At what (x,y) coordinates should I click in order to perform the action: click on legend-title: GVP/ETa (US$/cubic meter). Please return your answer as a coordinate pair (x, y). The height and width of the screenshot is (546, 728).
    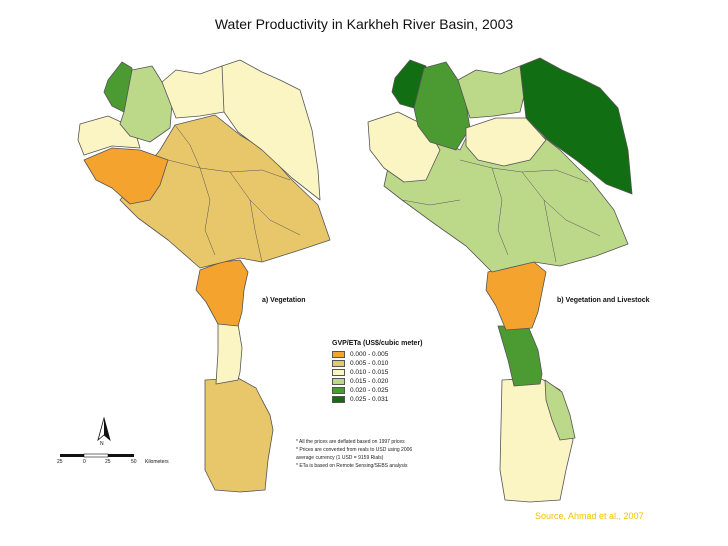
    Looking at the image, I should click on (377, 343).